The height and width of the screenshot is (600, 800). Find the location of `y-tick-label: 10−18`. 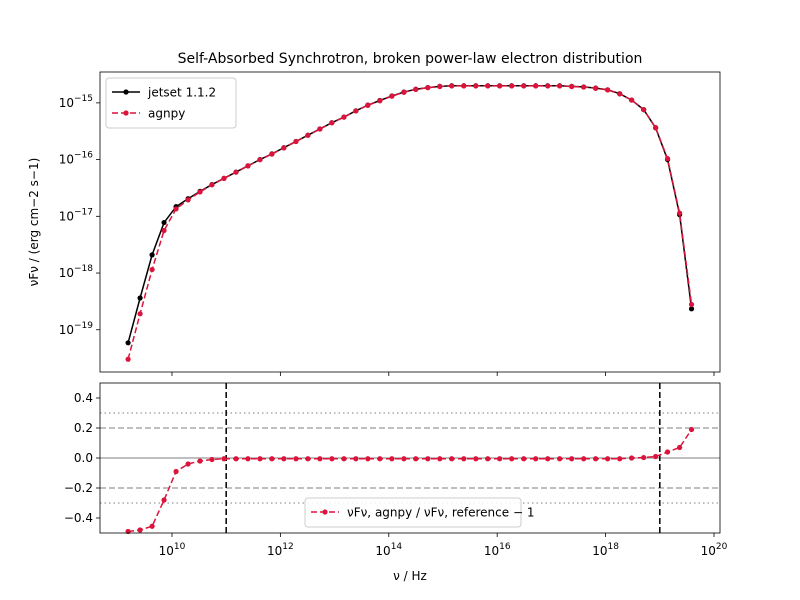

y-tick-label: 10−18 is located at coordinates (76, 272).